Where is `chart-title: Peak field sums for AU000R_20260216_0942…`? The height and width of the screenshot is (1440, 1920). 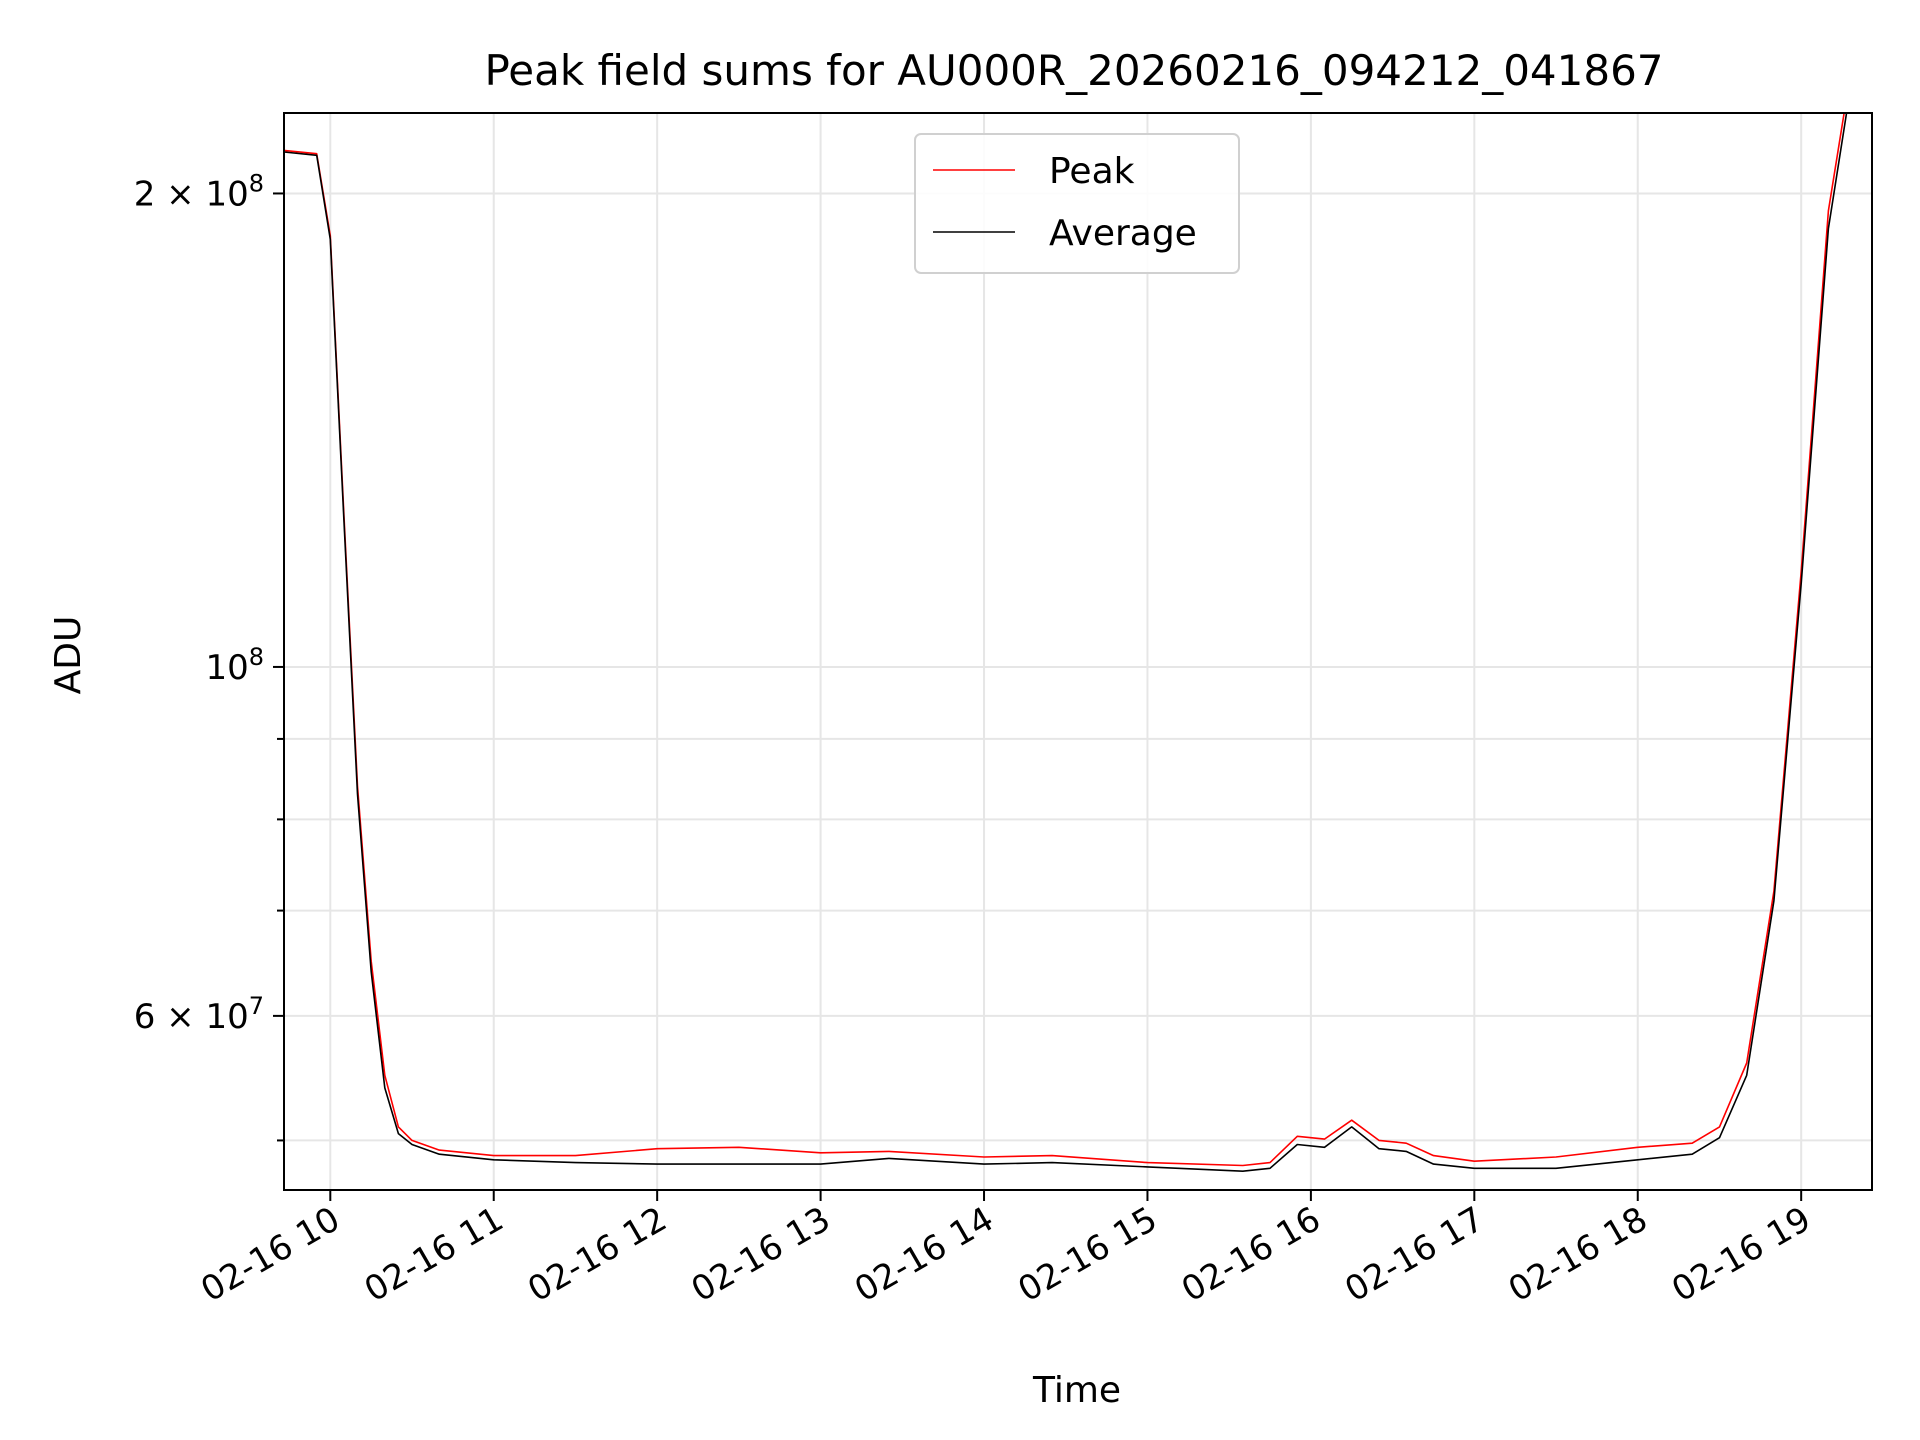
chart-title: Peak field sums for AU000R_20260216_0942… is located at coordinates (1073, 70).